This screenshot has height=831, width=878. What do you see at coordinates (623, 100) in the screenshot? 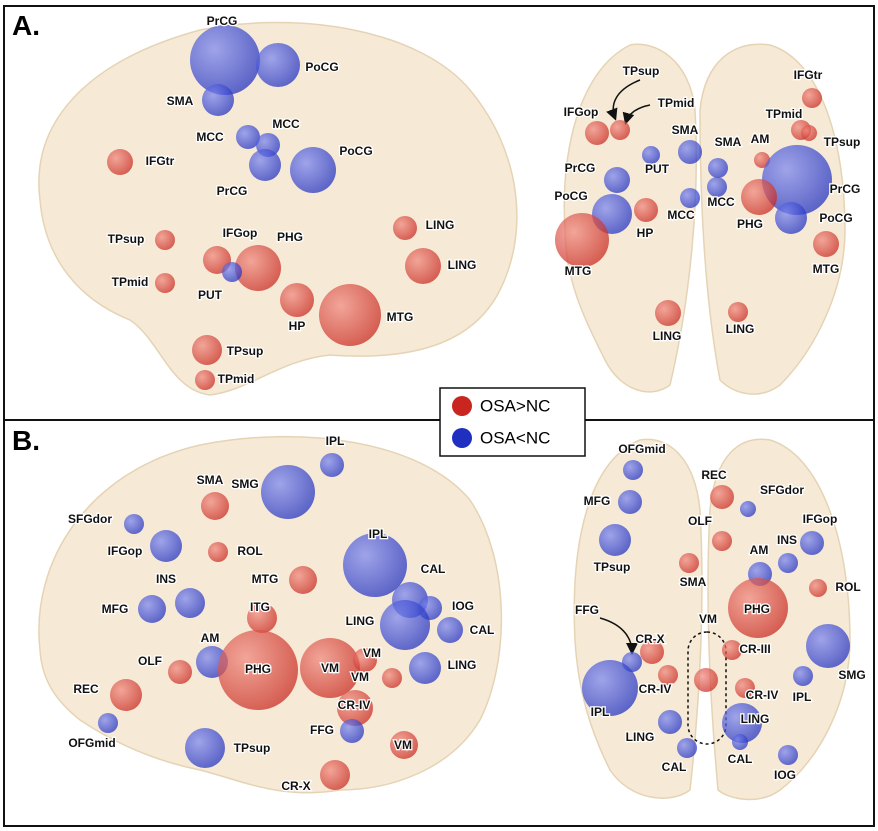
I see `arrow` at bounding box center [623, 100].